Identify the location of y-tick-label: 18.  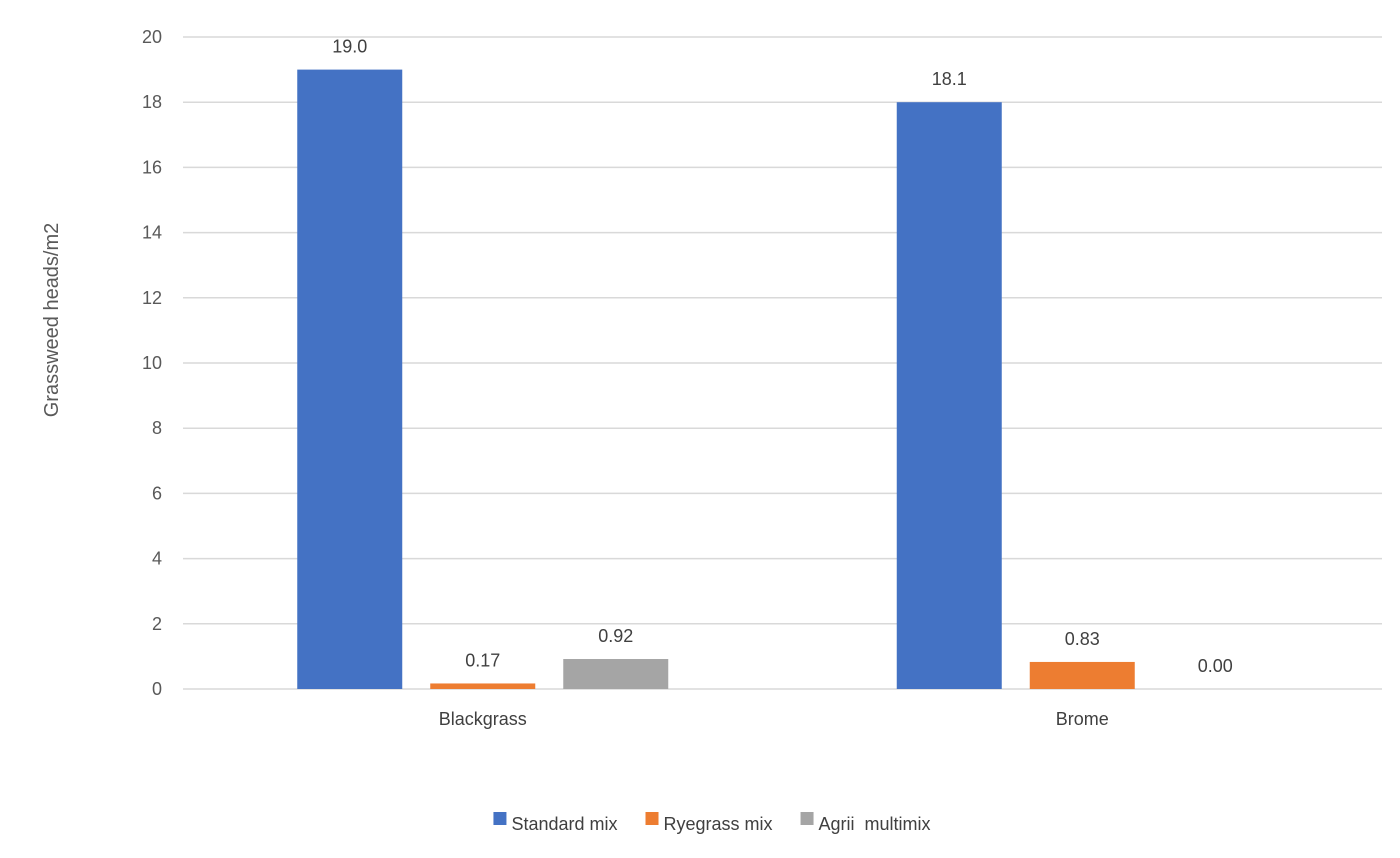
(152, 102).